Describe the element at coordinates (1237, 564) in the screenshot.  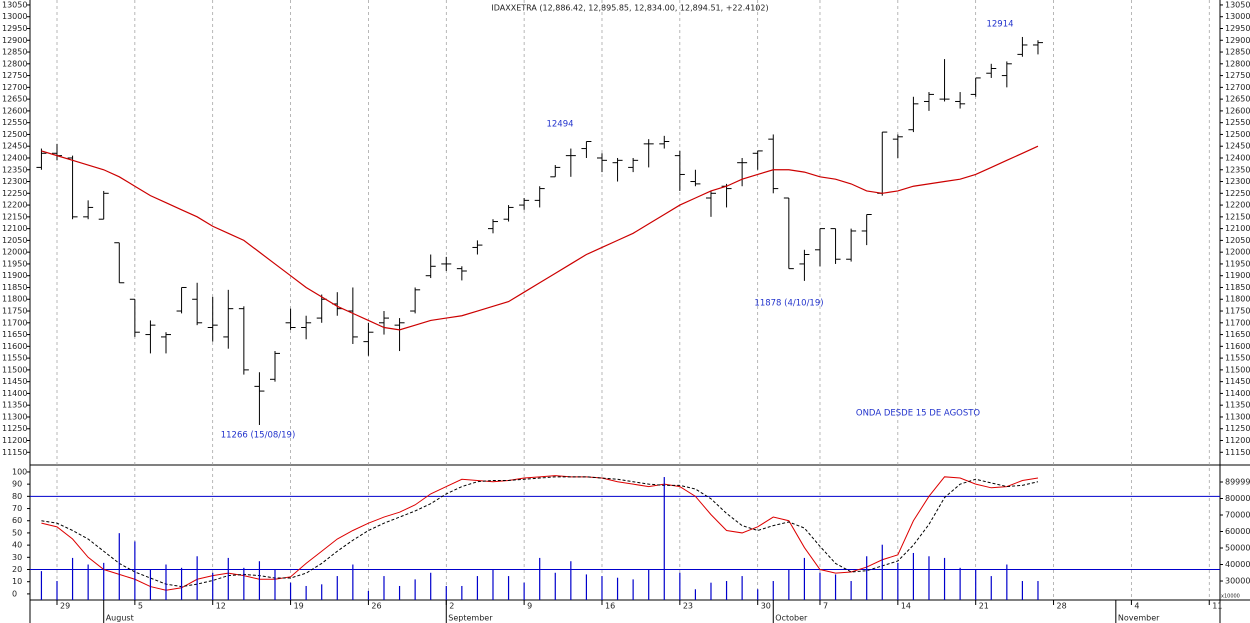
I see `y2-tick-label: 40000` at that location.